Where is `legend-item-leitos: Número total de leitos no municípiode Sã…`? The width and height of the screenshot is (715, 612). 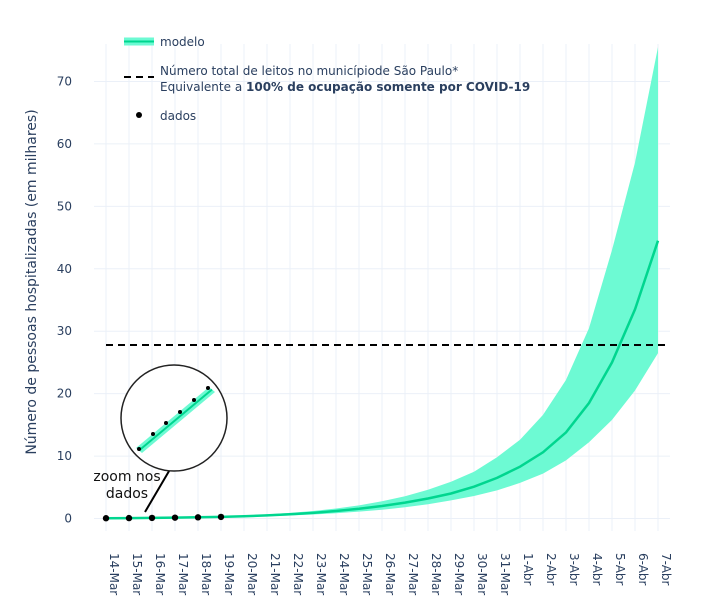
legend-item-leitos: Número total de leitos no municípiode Sã… is located at coordinates (327, 79).